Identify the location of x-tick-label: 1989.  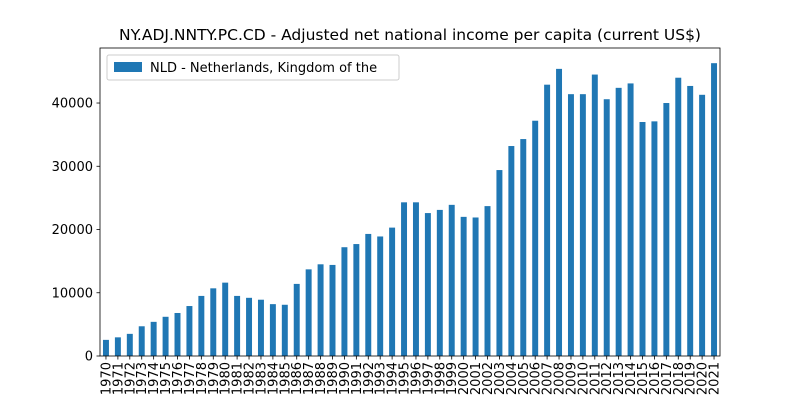
(333, 378).